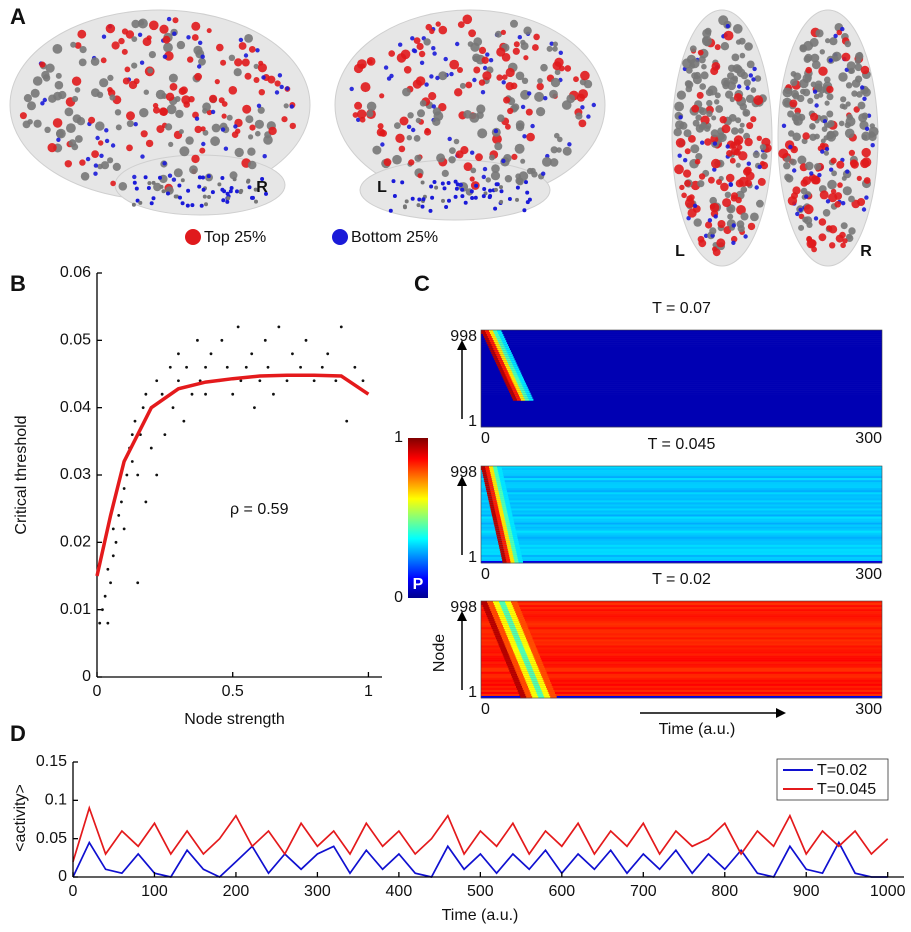 The width and height of the screenshot is (911, 932). I want to click on y-axis-label: Critical threshold, so click(21, 474).